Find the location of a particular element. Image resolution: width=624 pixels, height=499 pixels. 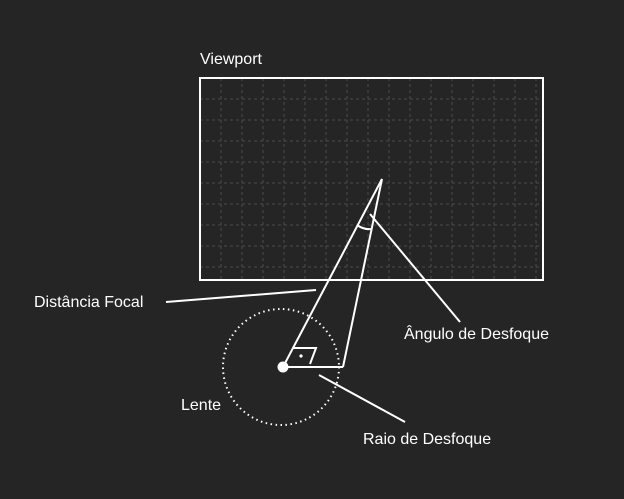

lens-label: Lente is located at coordinates (201, 405).